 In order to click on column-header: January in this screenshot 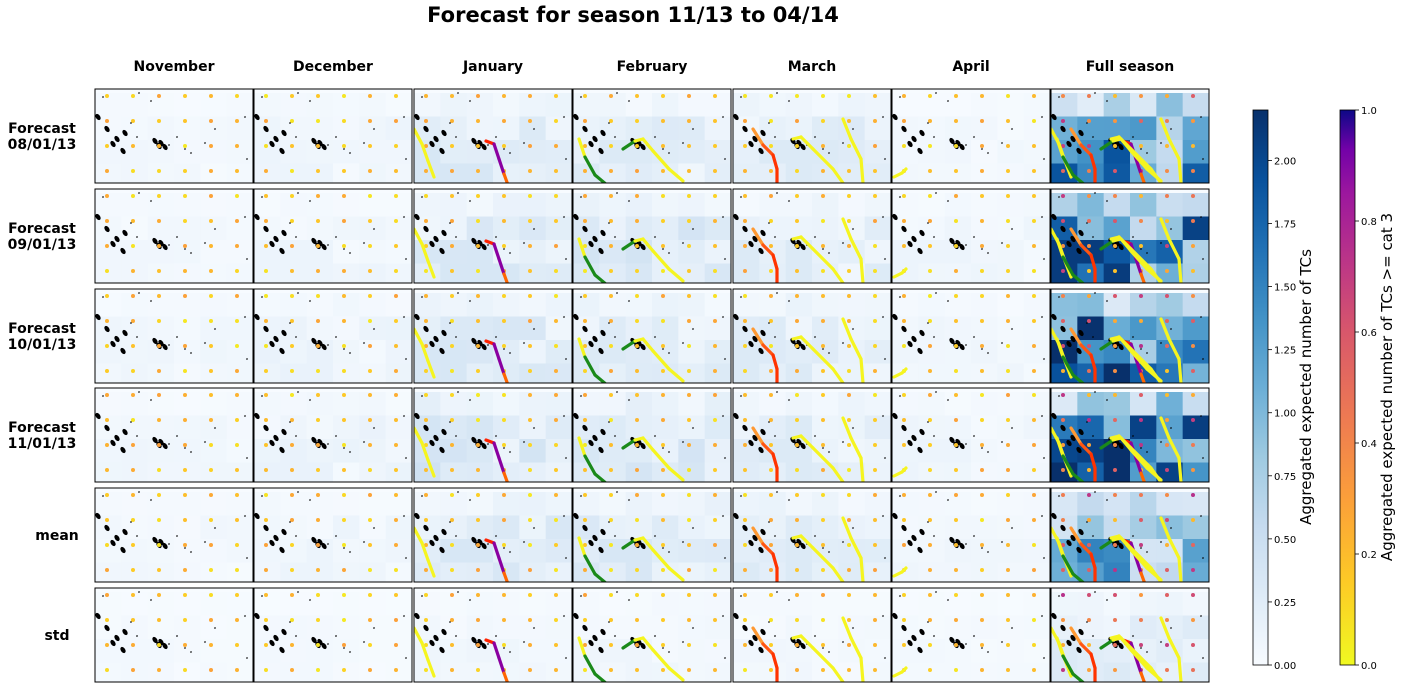, I will do `click(492, 67)`.